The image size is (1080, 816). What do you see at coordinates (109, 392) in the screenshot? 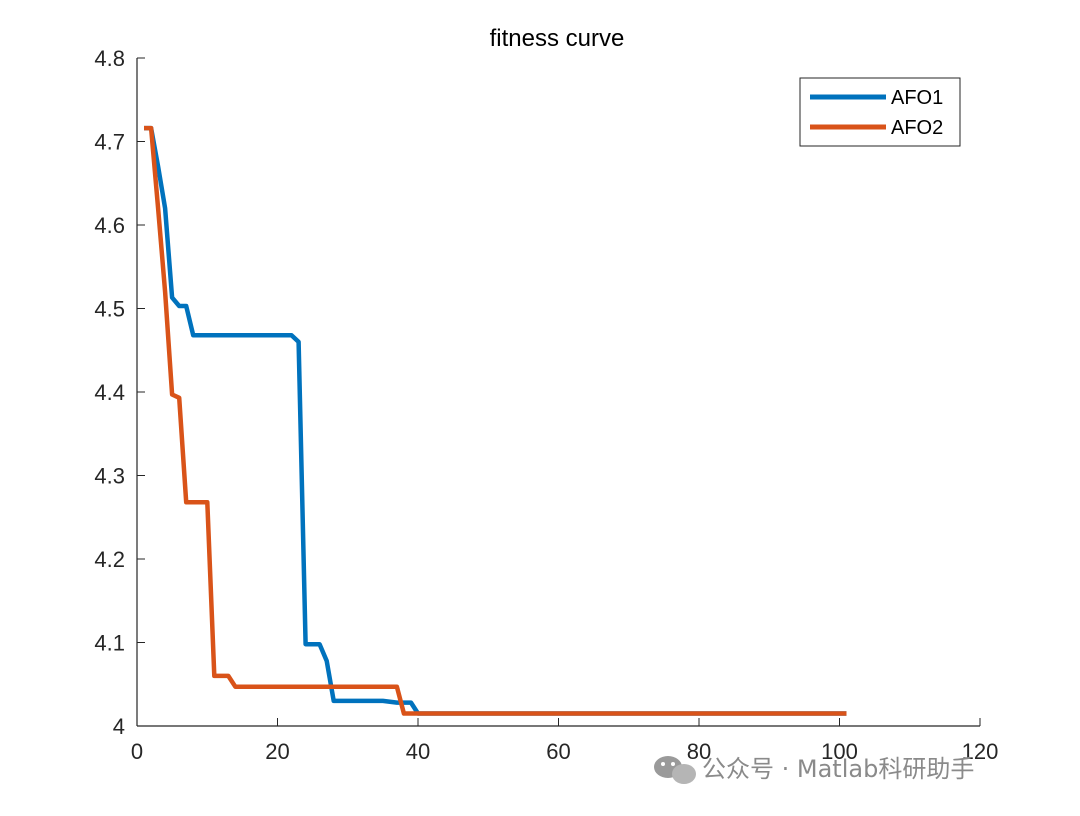
I see `y-tick-label: 4.4` at bounding box center [109, 392].